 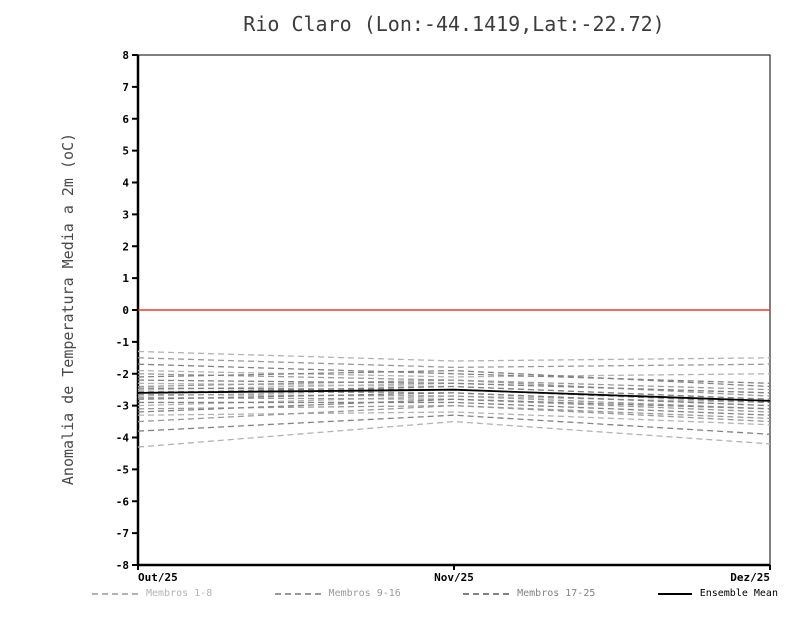 I want to click on svg-text: -4, so click(x=123, y=438).